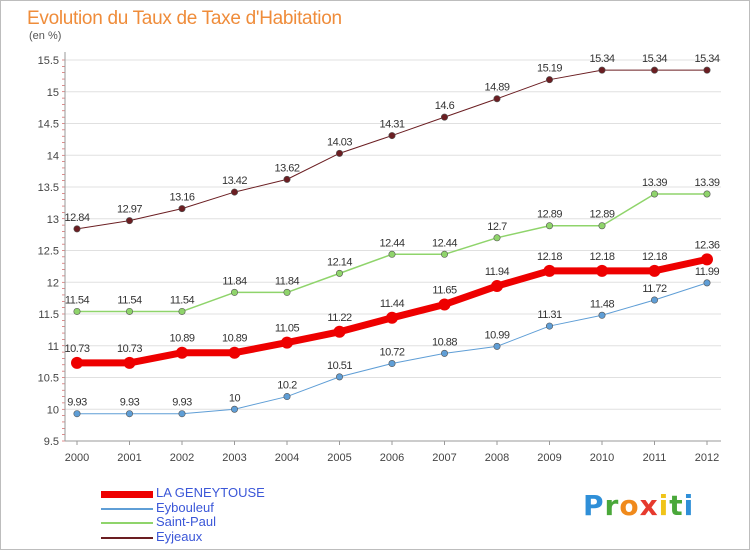 This screenshot has width=750, height=550. Describe the element at coordinates (184, 18) in the screenshot. I see `chart-title: Evolution du Taux de Taxe d'Habitation` at that location.